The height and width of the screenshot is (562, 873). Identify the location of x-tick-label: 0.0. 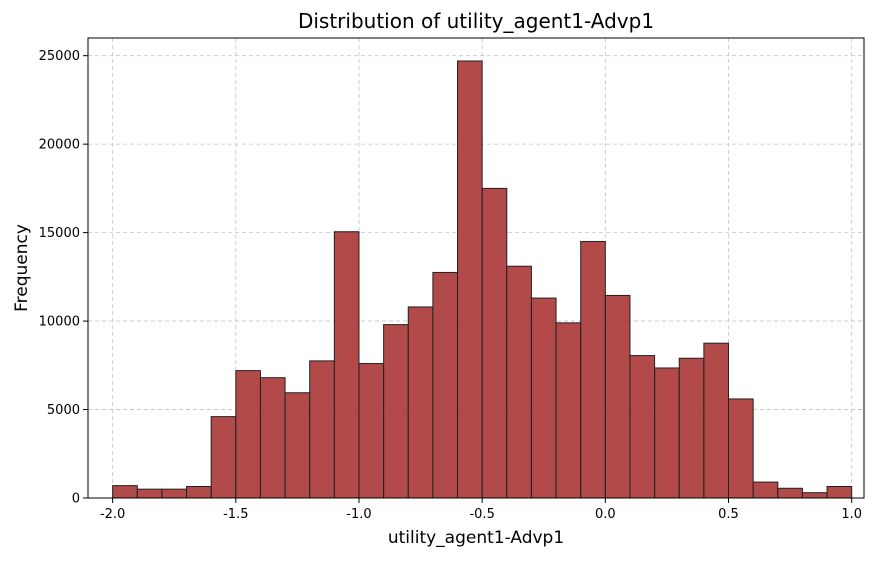
(605, 514).